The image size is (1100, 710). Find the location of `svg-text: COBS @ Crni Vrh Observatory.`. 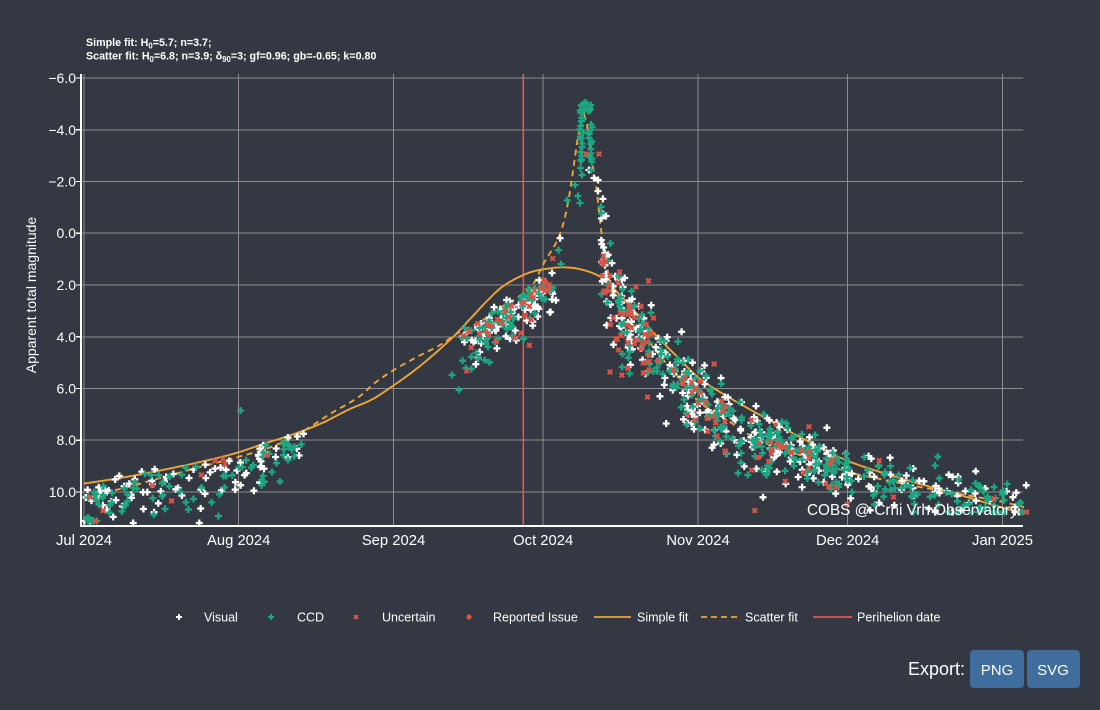

svg-text: COBS @ Crni Vrh Observatory. is located at coordinates (914, 510).